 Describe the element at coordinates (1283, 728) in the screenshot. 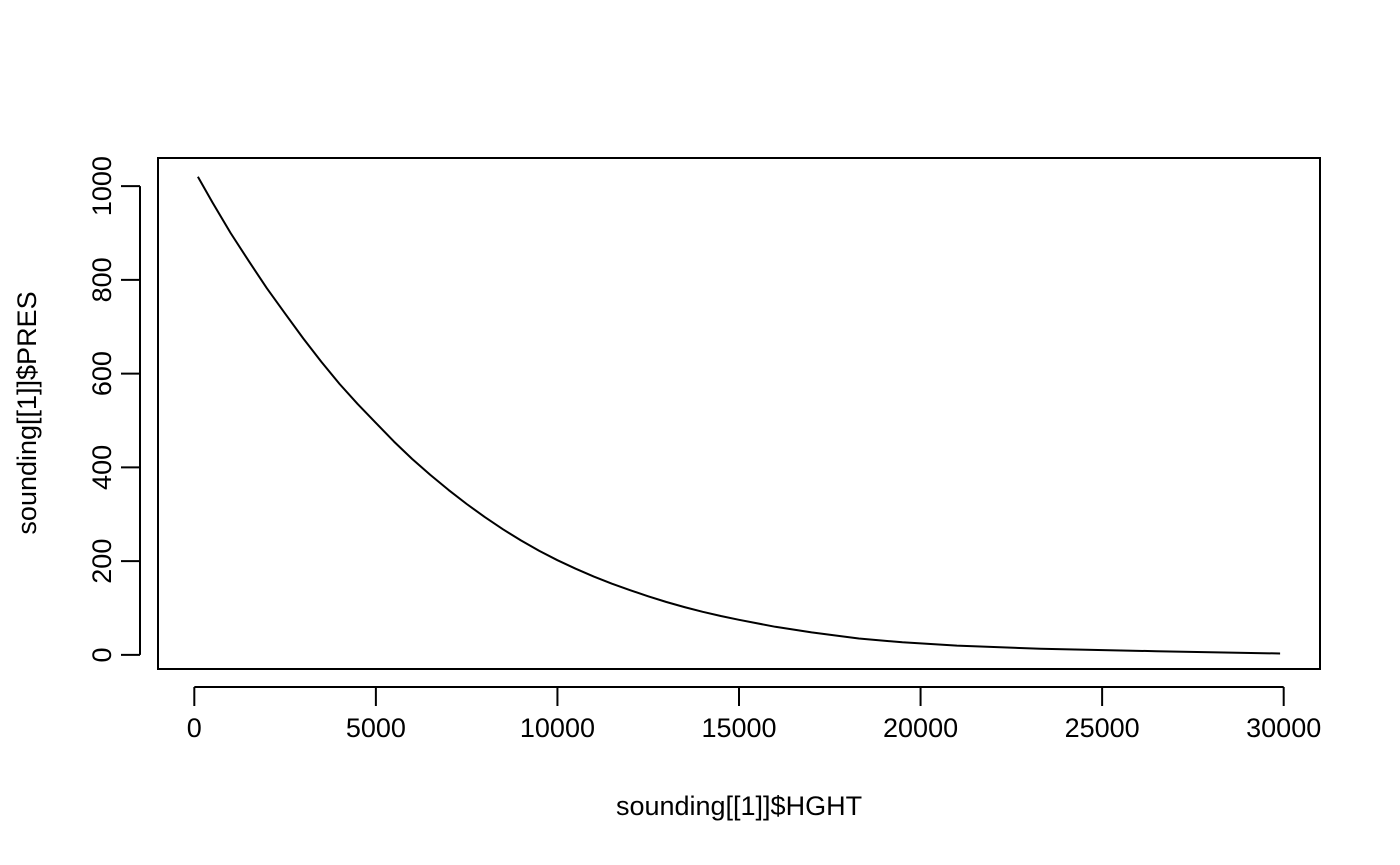

I see `x-tick-label: 30000` at that location.